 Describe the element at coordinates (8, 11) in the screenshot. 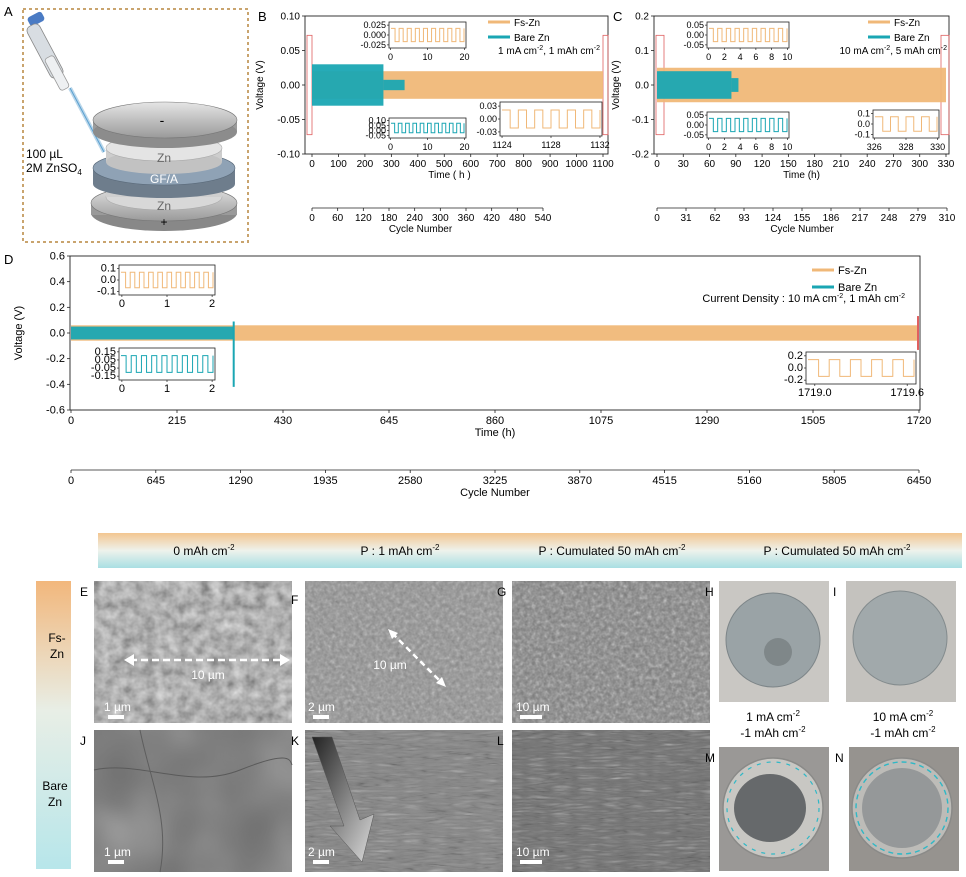

I see `panel-label-a: A` at that location.